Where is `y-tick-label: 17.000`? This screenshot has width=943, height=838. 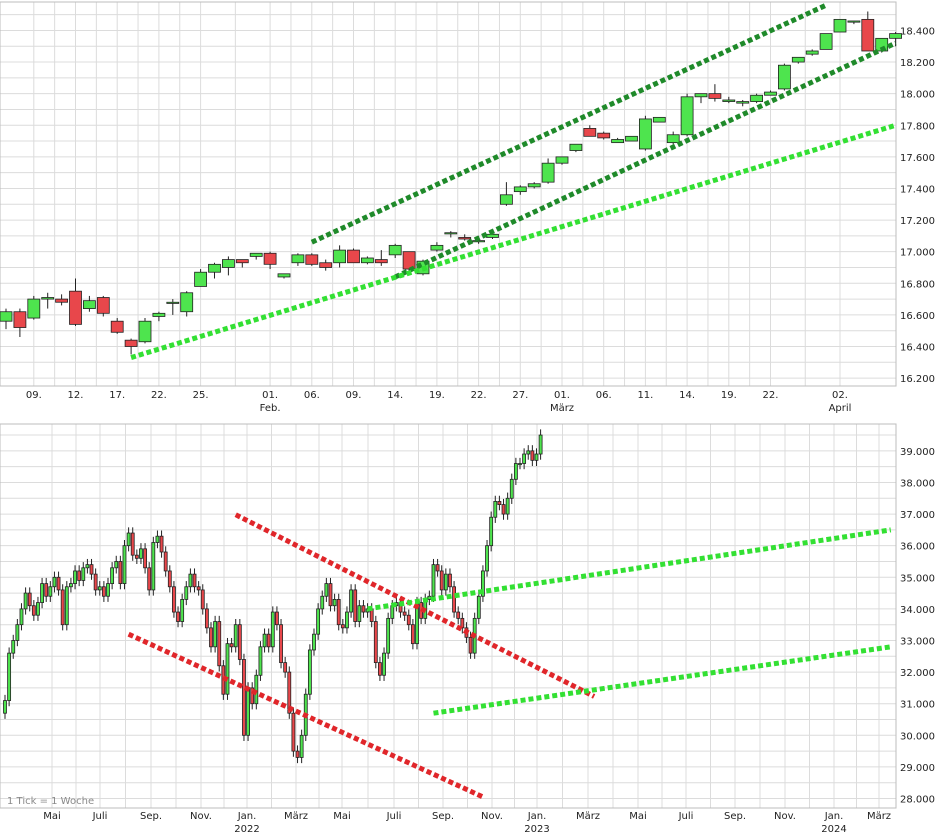
y-tick-label: 17.000 is located at coordinates (917, 253).